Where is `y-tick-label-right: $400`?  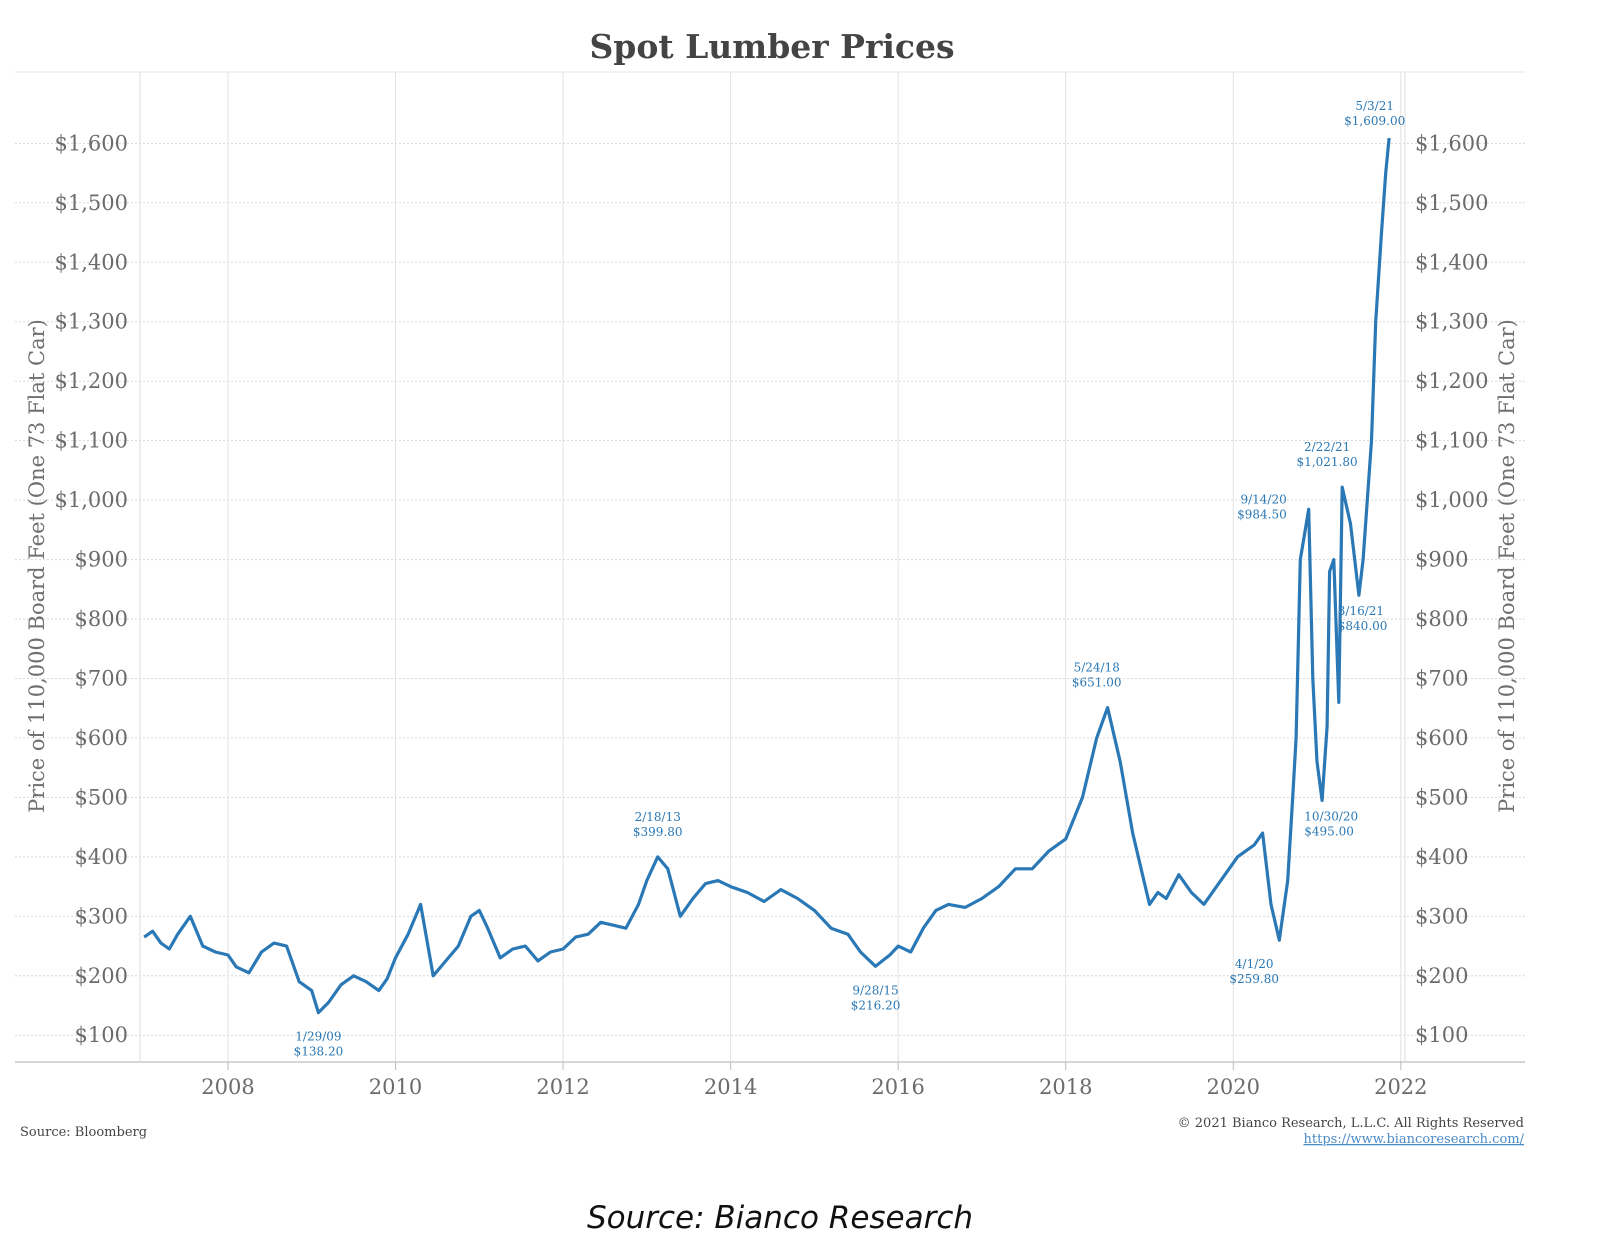 y-tick-label-right: $400 is located at coordinates (1441, 857).